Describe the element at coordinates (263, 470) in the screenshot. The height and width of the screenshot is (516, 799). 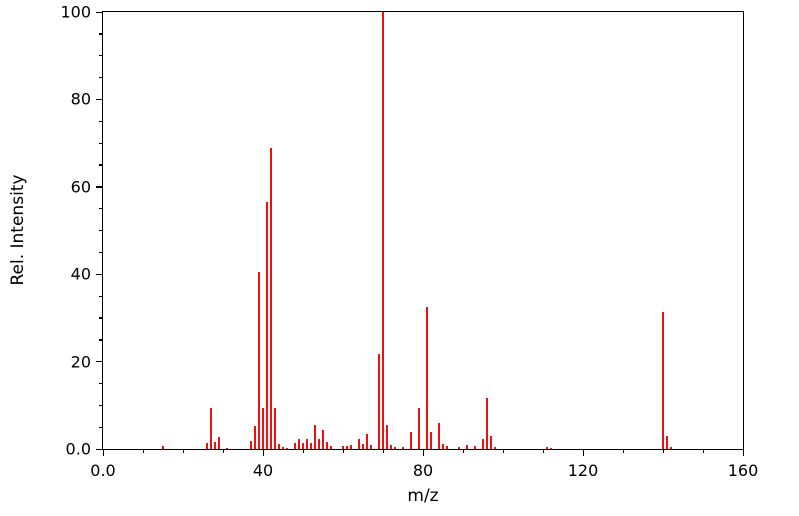
I see `x-tick-label: 40` at that location.